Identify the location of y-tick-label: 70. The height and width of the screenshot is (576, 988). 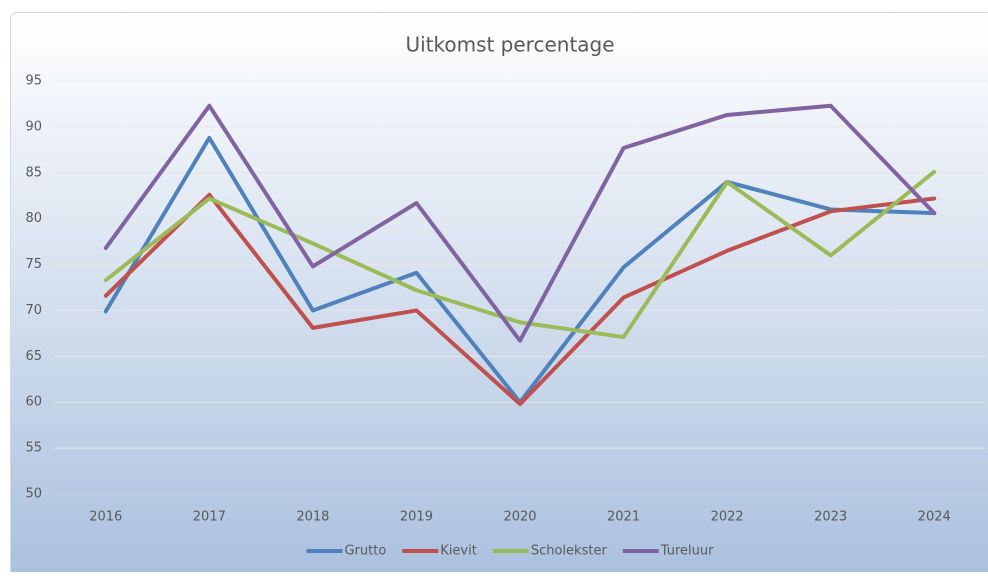
(33, 310).